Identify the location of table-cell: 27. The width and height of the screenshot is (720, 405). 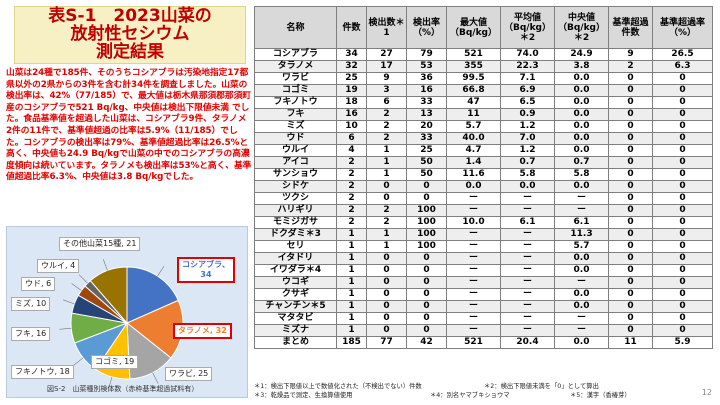
(386, 54).